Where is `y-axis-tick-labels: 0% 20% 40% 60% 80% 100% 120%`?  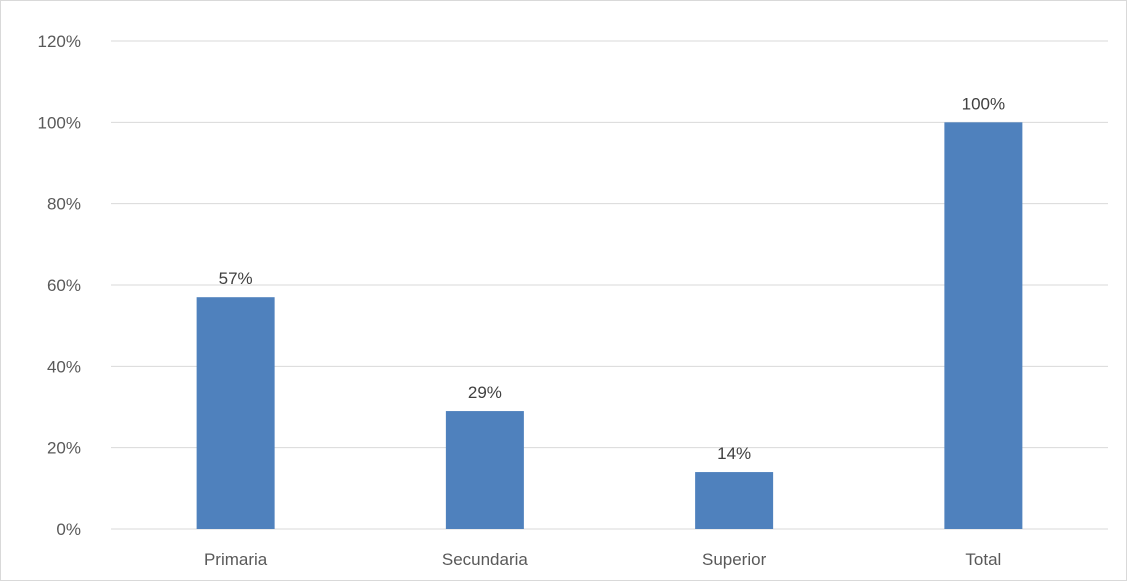
y-axis-tick-labels: 0% 20% 40% 60% 80% 100% 120% is located at coordinates (59, 285).